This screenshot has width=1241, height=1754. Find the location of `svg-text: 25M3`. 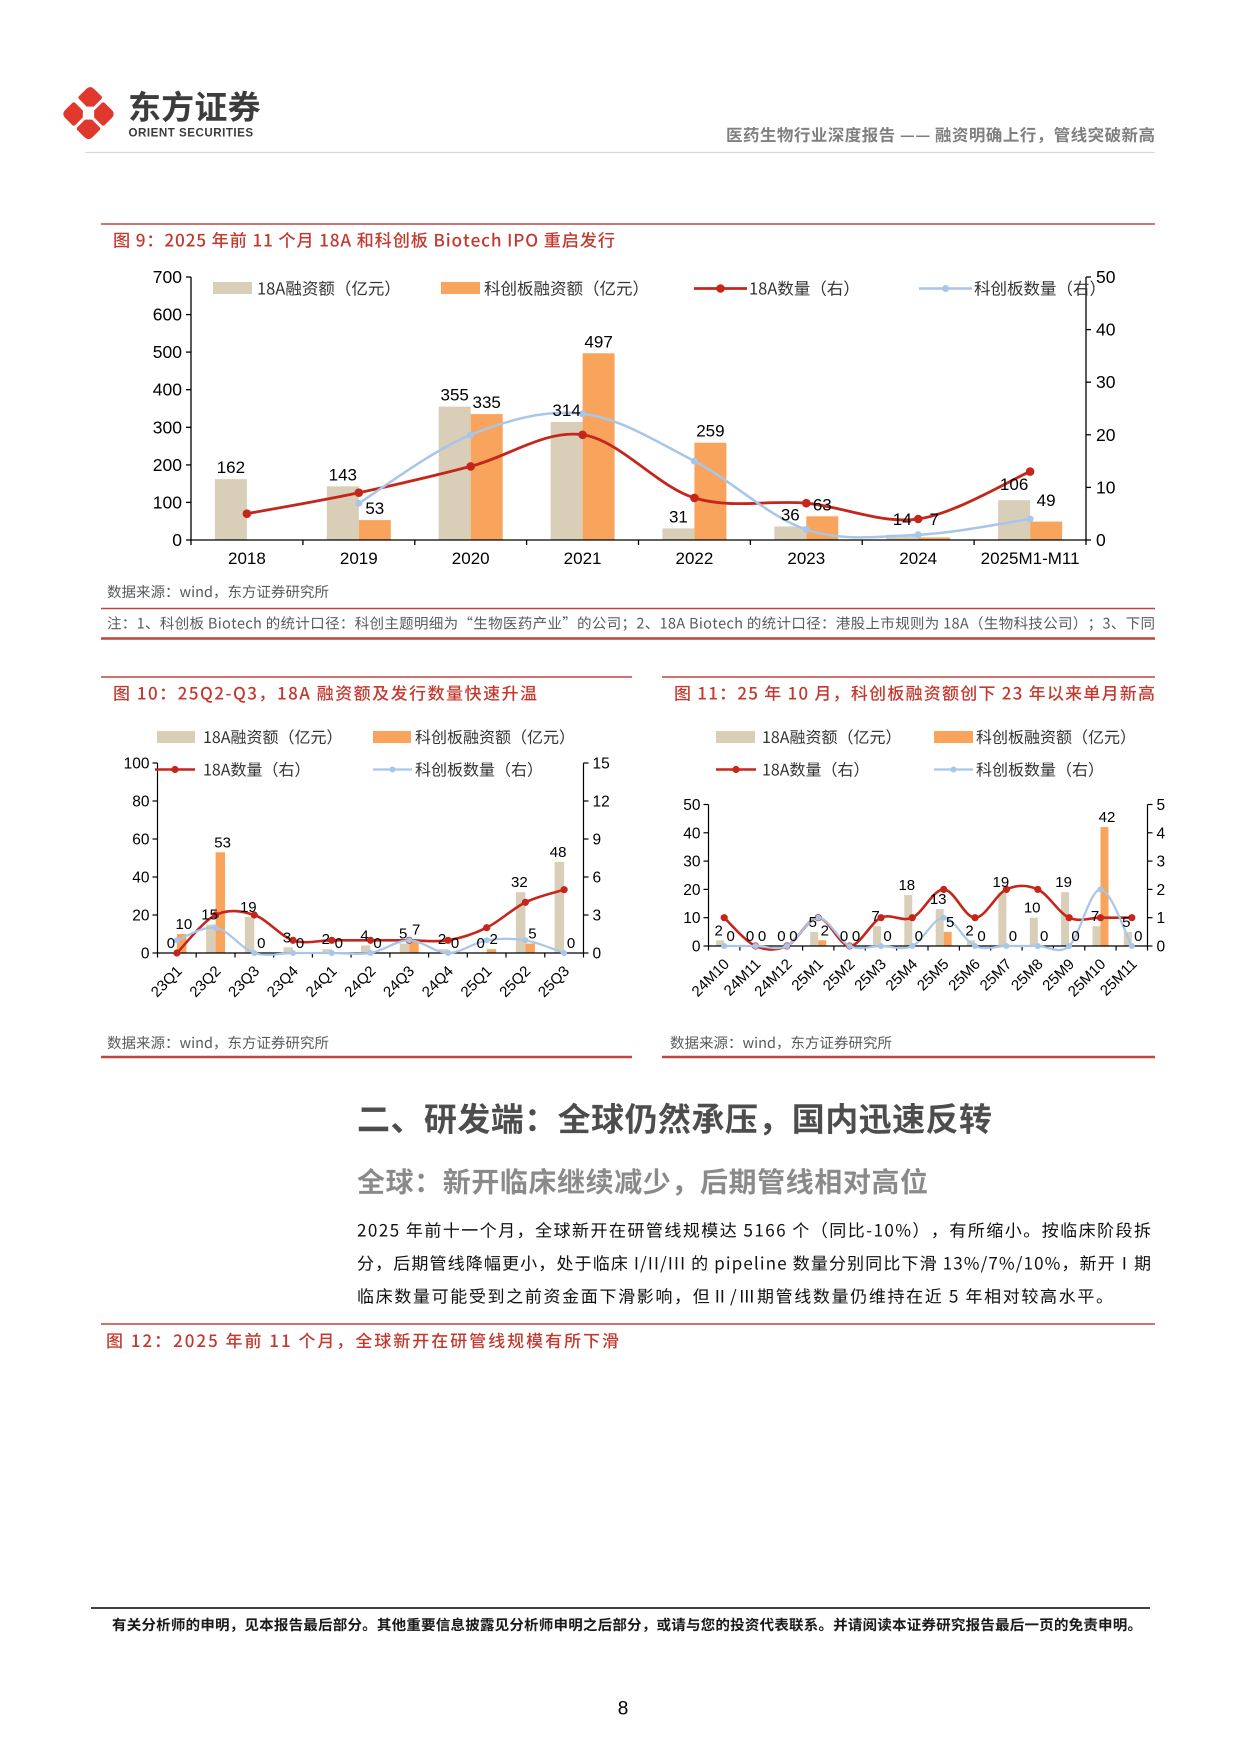

svg-text: 25M3 is located at coordinates (870, 975).